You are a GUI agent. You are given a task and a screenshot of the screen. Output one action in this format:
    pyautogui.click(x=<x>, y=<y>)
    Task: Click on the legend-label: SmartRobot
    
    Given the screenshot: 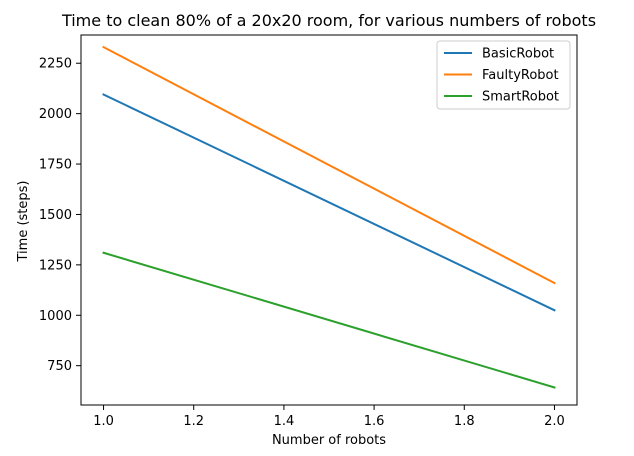 What is the action you would take?
    pyautogui.click(x=520, y=97)
    